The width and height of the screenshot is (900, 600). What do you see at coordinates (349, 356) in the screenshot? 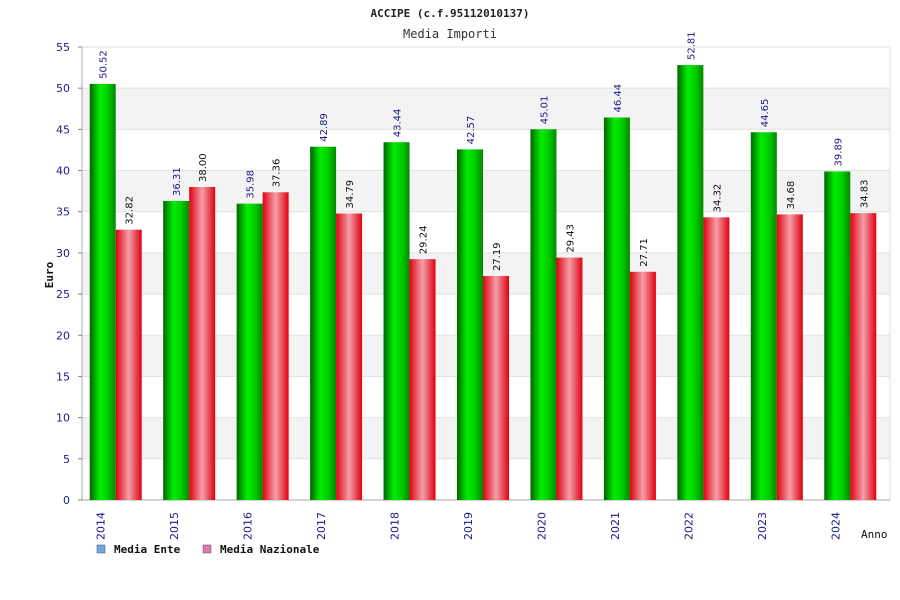
I see `bar-media-nazionale-2017` at bounding box center [349, 356].